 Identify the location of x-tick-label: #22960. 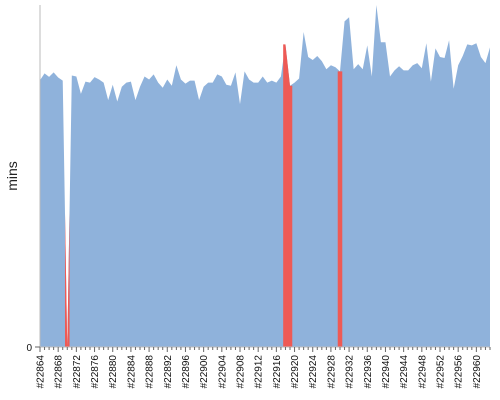
(477, 372).